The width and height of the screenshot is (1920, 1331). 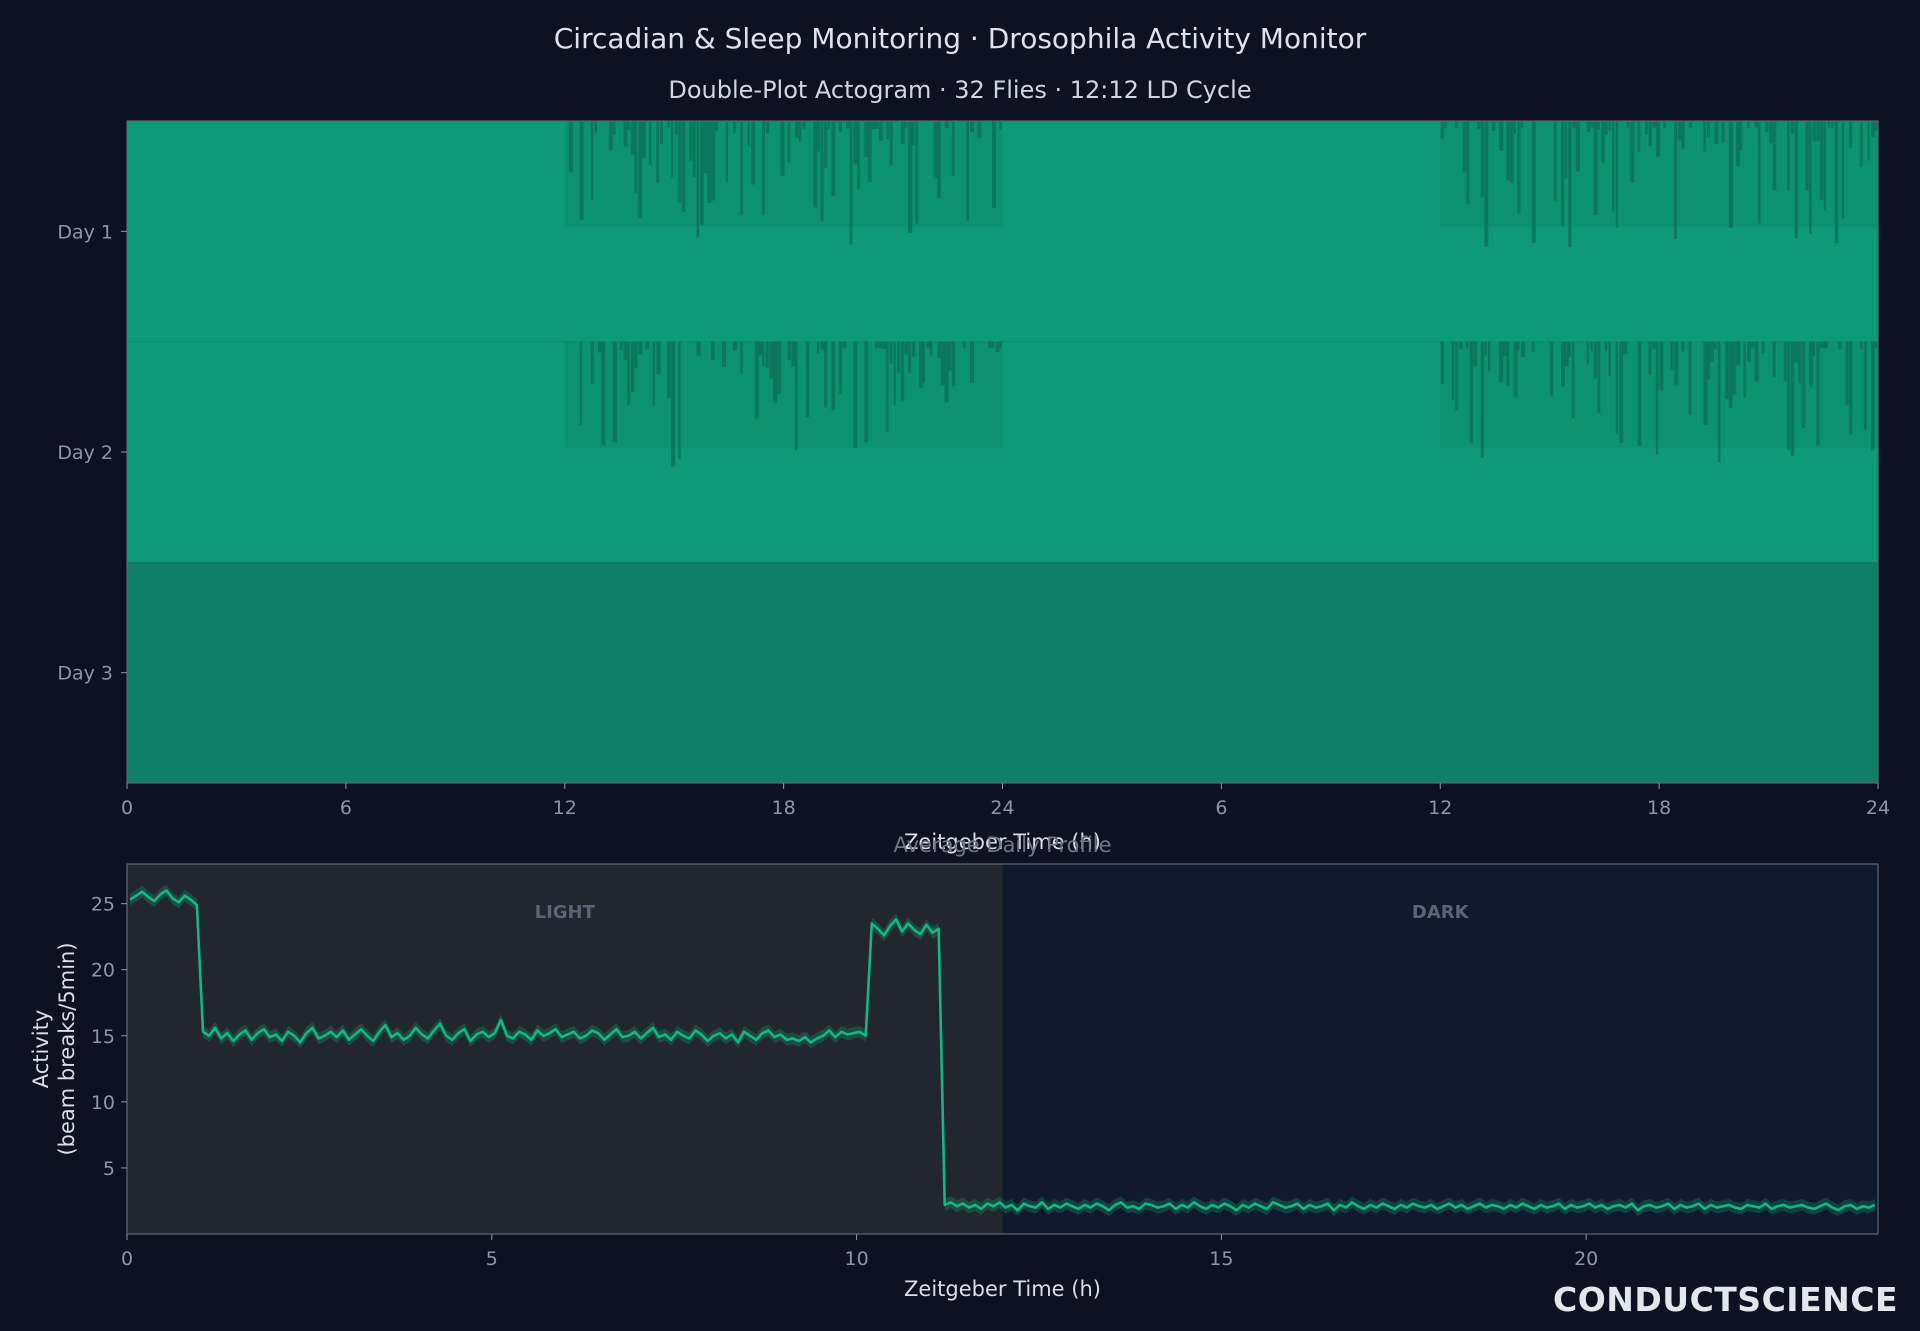 I want to click on profile-title: Average Daily Profile, so click(x=1002, y=845).